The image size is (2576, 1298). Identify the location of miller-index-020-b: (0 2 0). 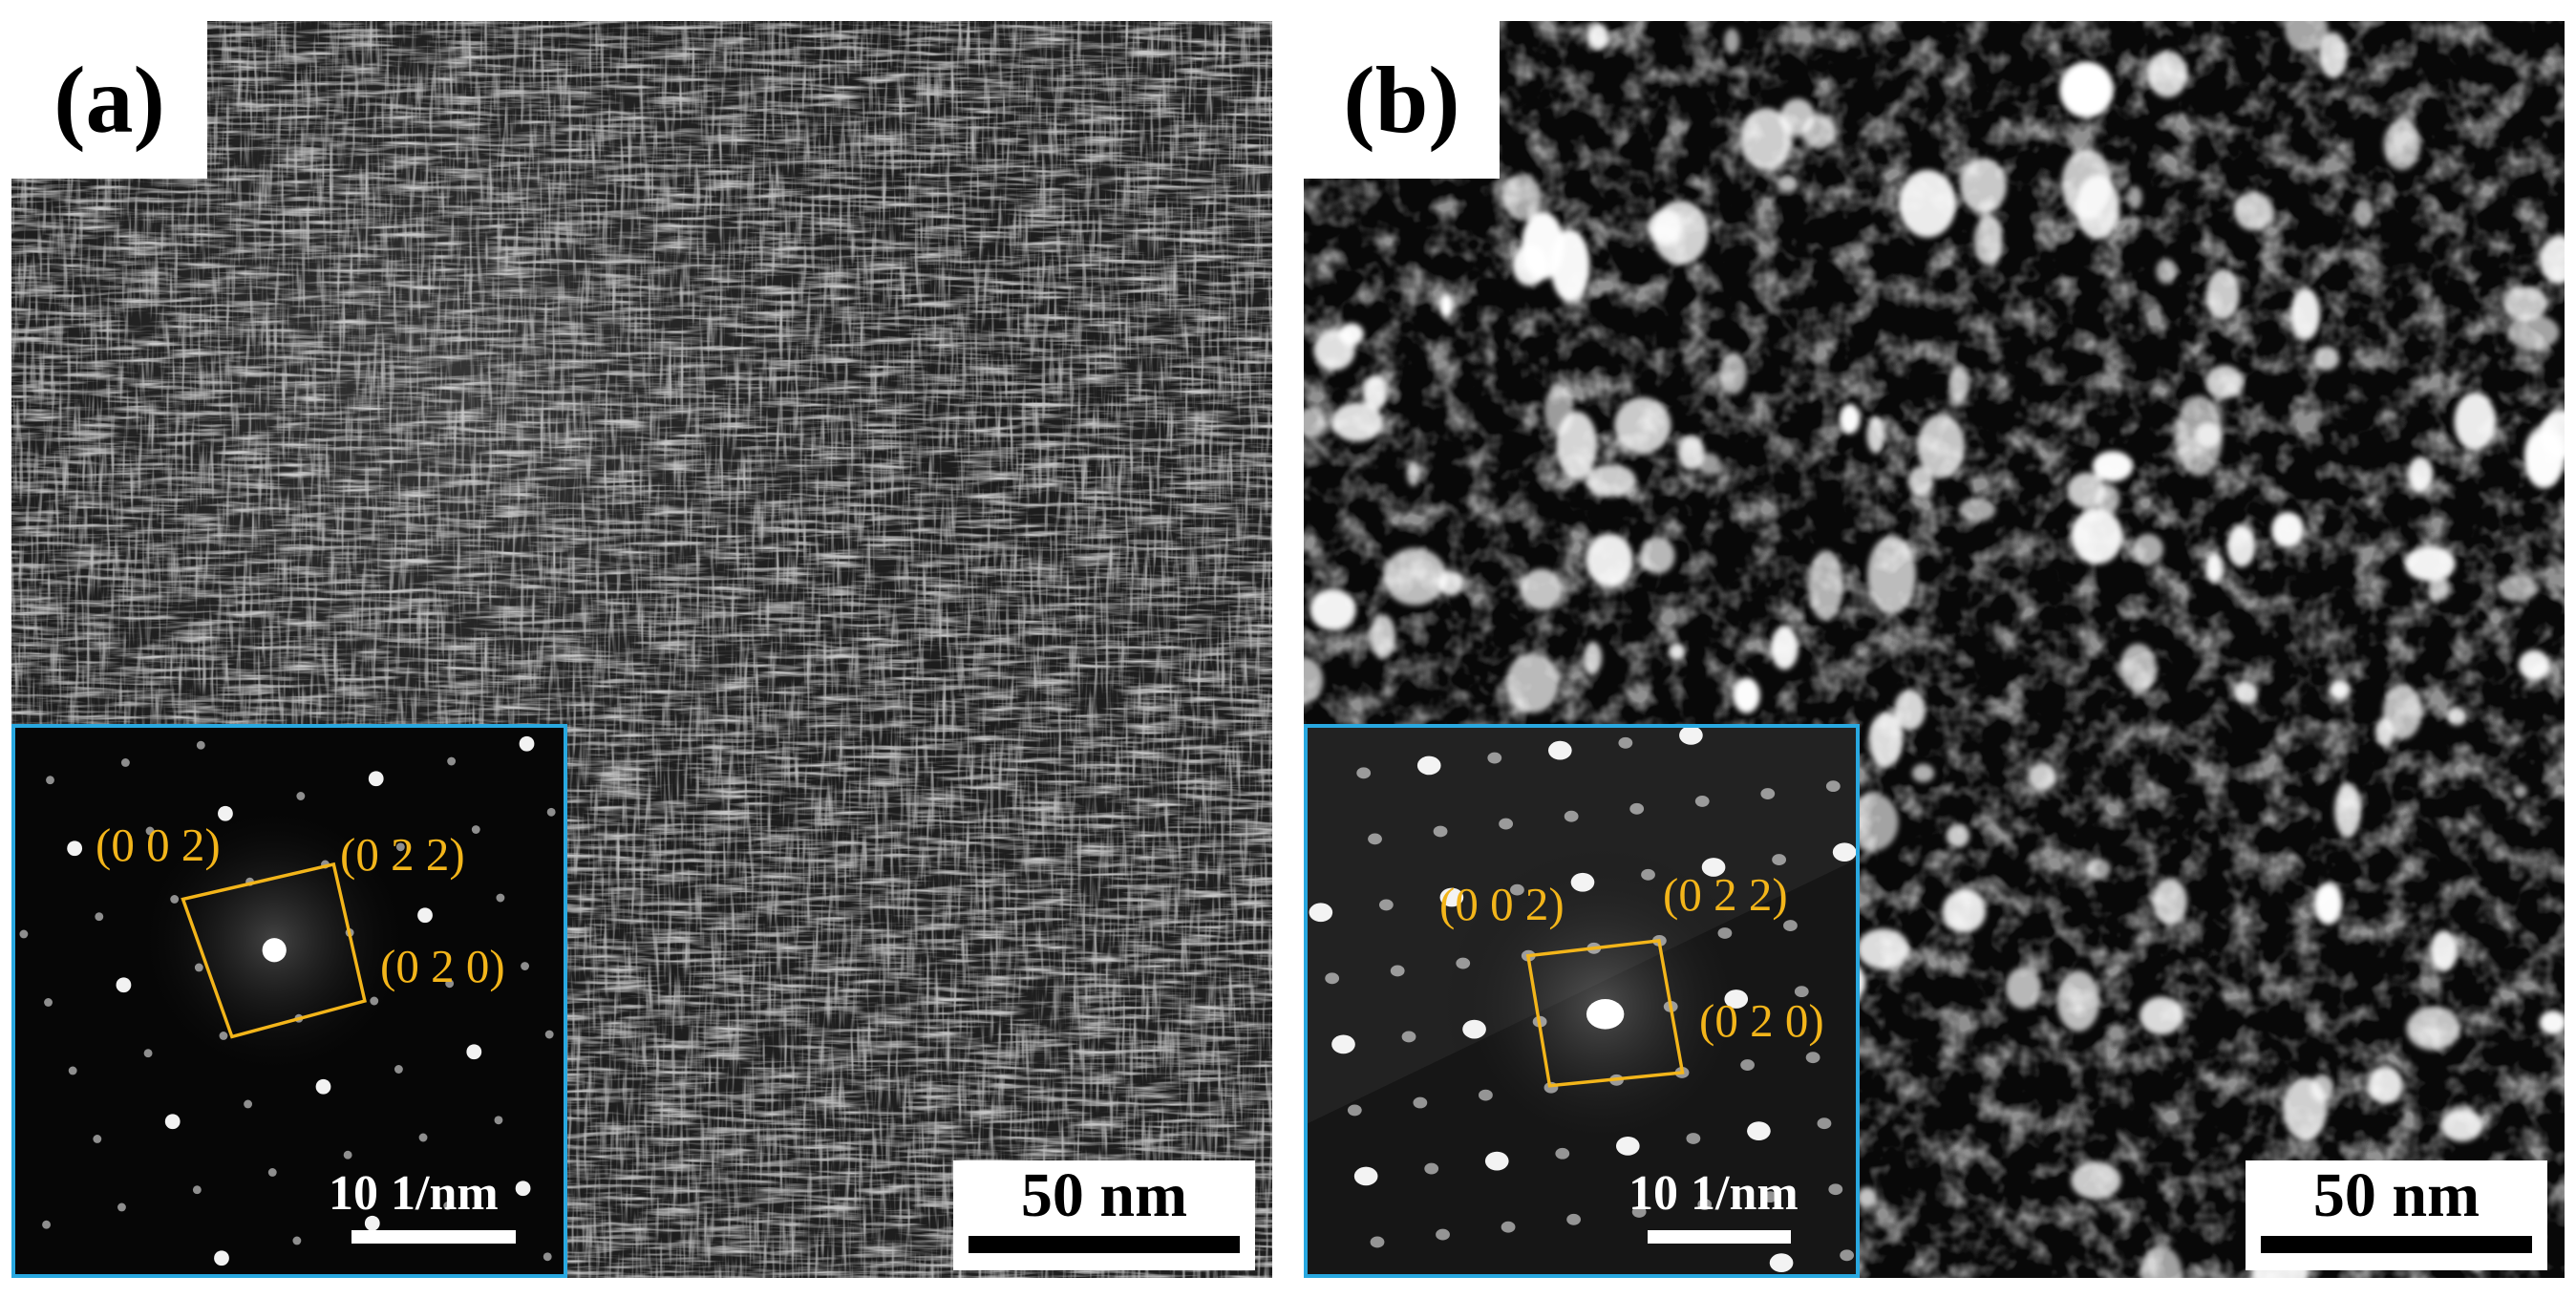
(1761, 1020).